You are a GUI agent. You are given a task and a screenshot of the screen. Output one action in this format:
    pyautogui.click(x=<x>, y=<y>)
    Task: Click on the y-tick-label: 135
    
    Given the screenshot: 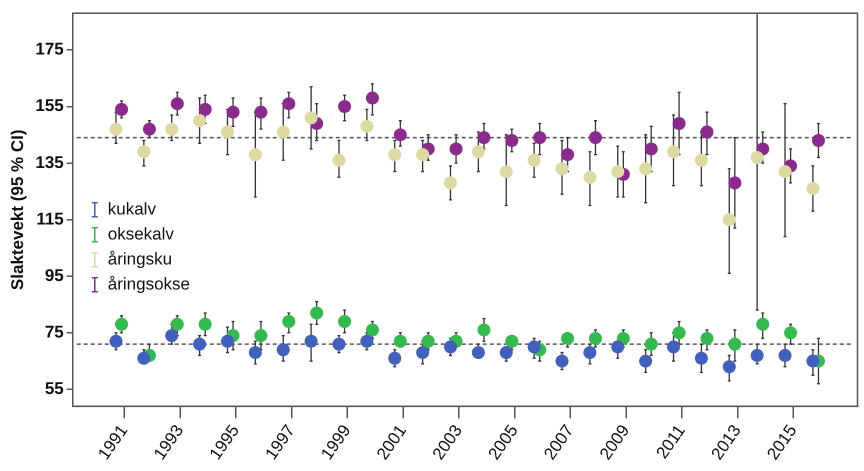 What is the action you would take?
    pyautogui.click(x=49, y=162)
    